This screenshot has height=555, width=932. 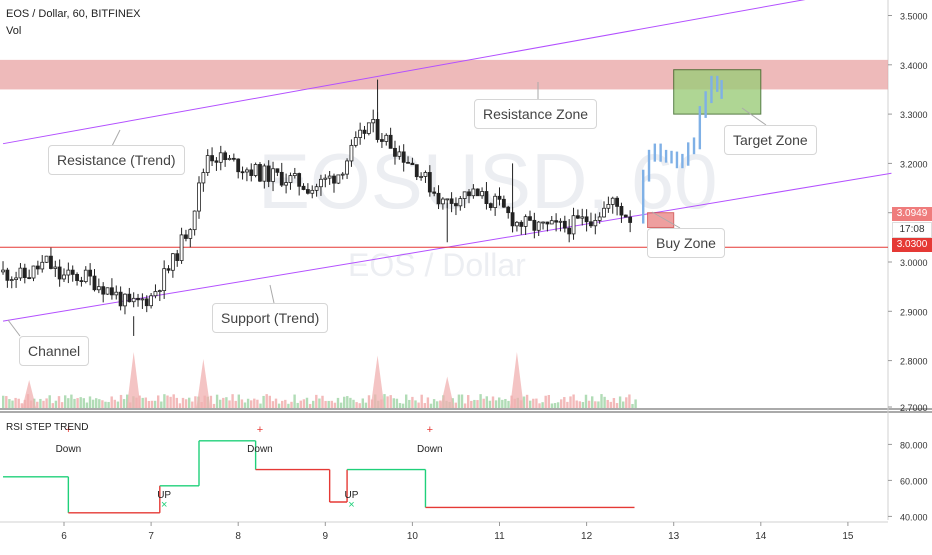 What do you see at coordinates (914, 362) in the screenshot?
I see `price-tick-label: 2.8000` at bounding box center [914, 362].